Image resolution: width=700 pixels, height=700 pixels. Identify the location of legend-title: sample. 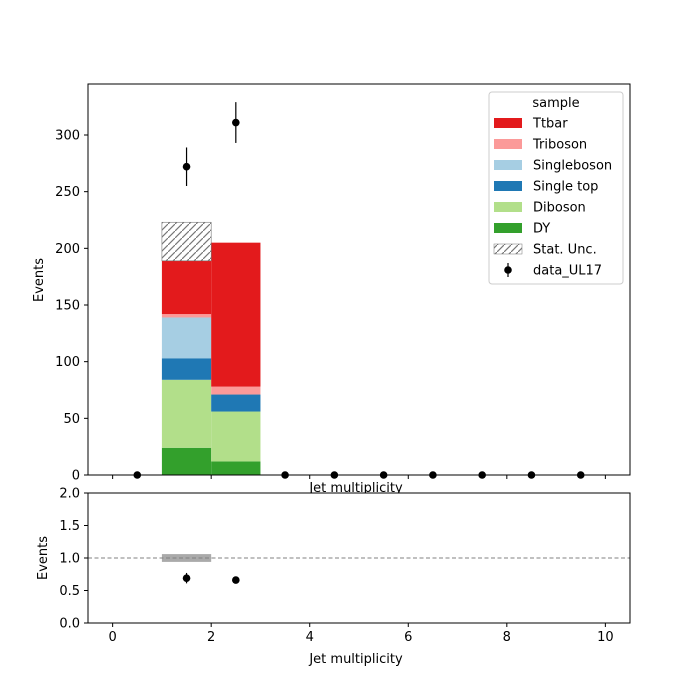
(555, 103).